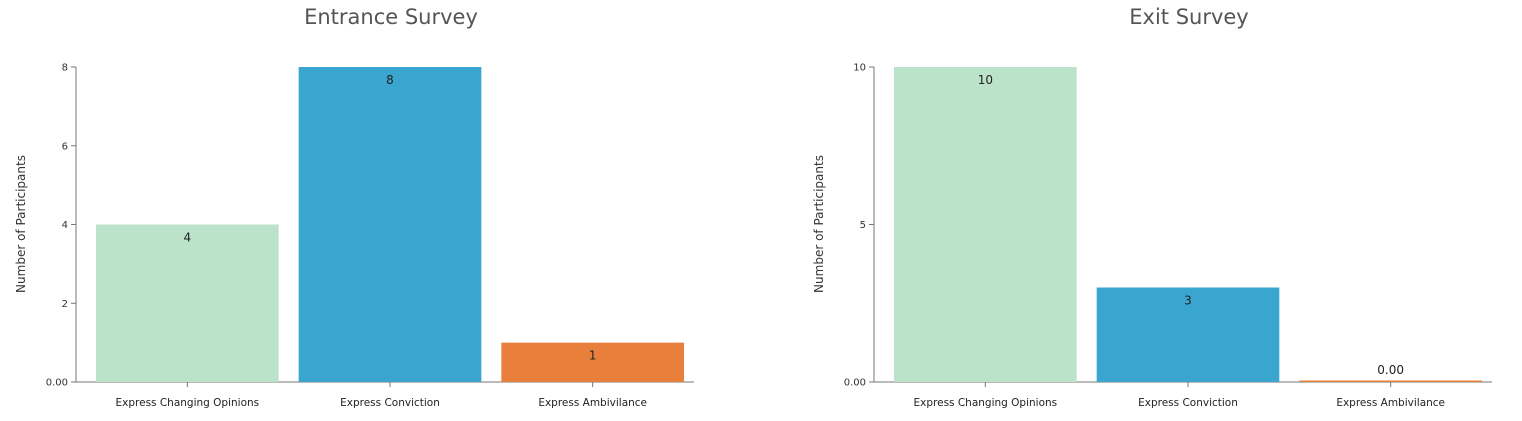  I want to click on y-tick-label: 8, so click(65, 68).